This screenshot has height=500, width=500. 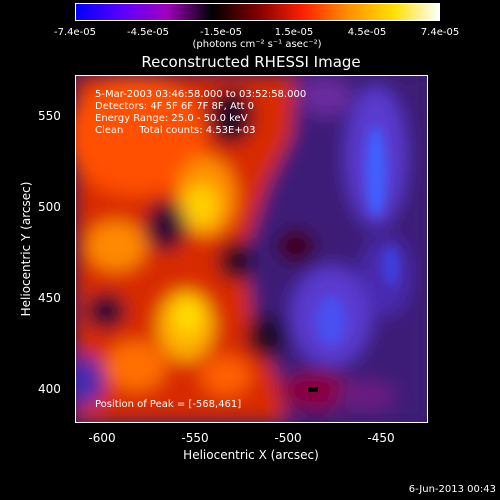 I want to click on colorbar-tick-label: -1.5e-05, so click(x=221, y=32).